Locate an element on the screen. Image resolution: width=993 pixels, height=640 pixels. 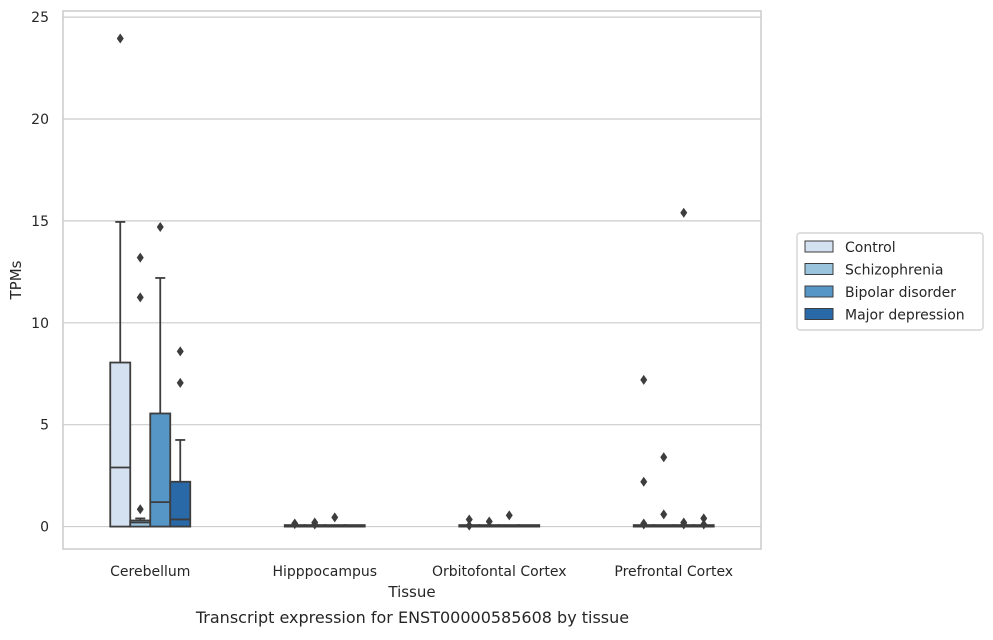
x-axis-label: Tissue is located at coordinates (411, 592).